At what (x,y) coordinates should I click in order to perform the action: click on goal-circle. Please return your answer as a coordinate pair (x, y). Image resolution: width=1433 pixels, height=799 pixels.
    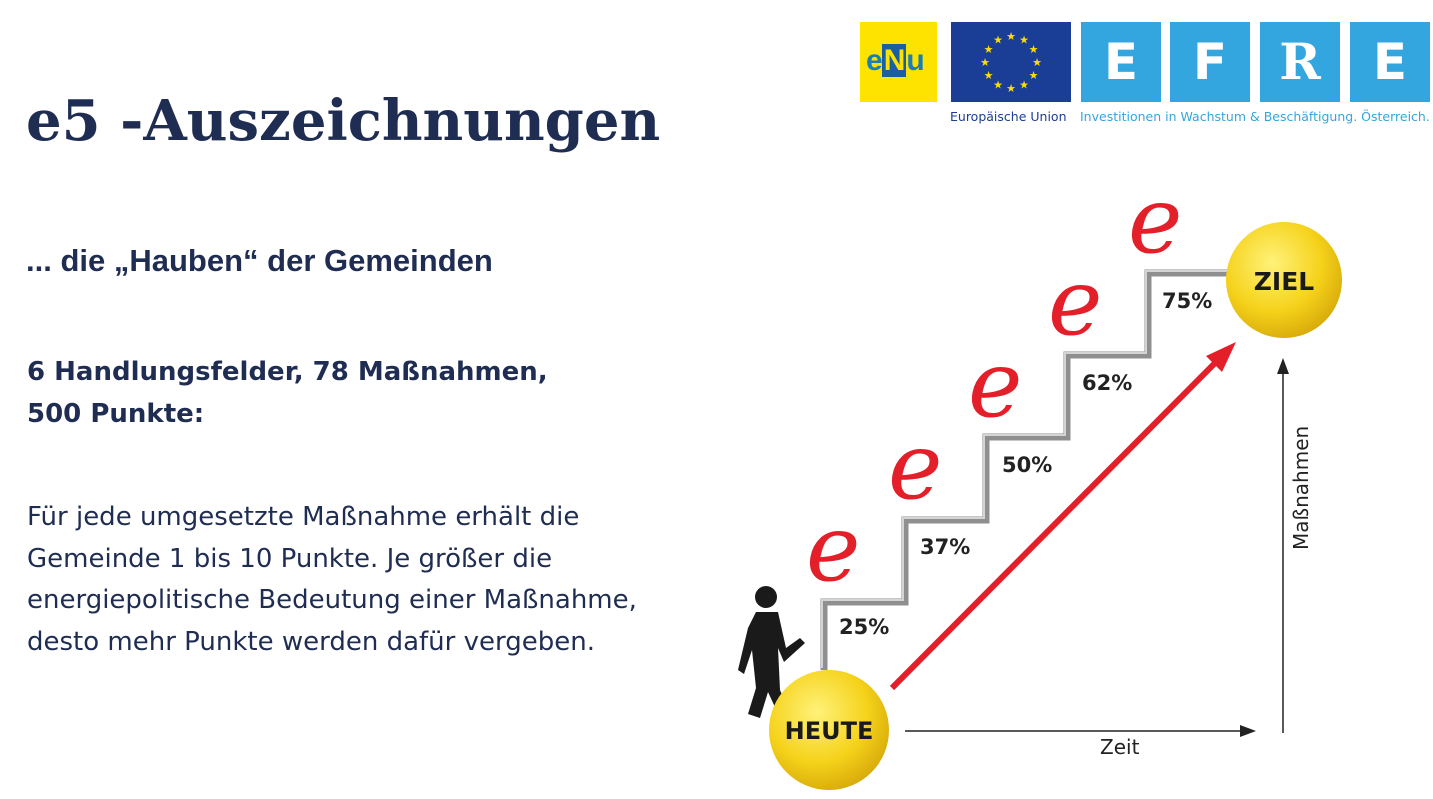
    Looking at the image, I should click on (1284, 280).